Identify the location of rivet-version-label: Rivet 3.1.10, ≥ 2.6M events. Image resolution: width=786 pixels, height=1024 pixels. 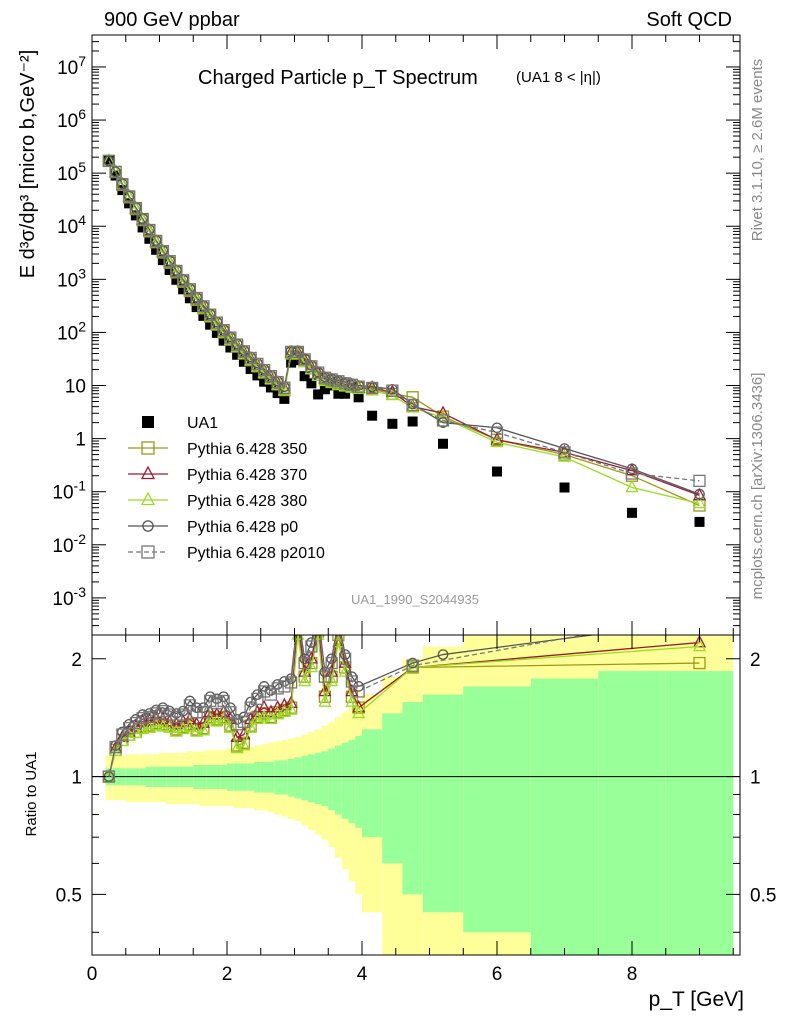
(757, 150).